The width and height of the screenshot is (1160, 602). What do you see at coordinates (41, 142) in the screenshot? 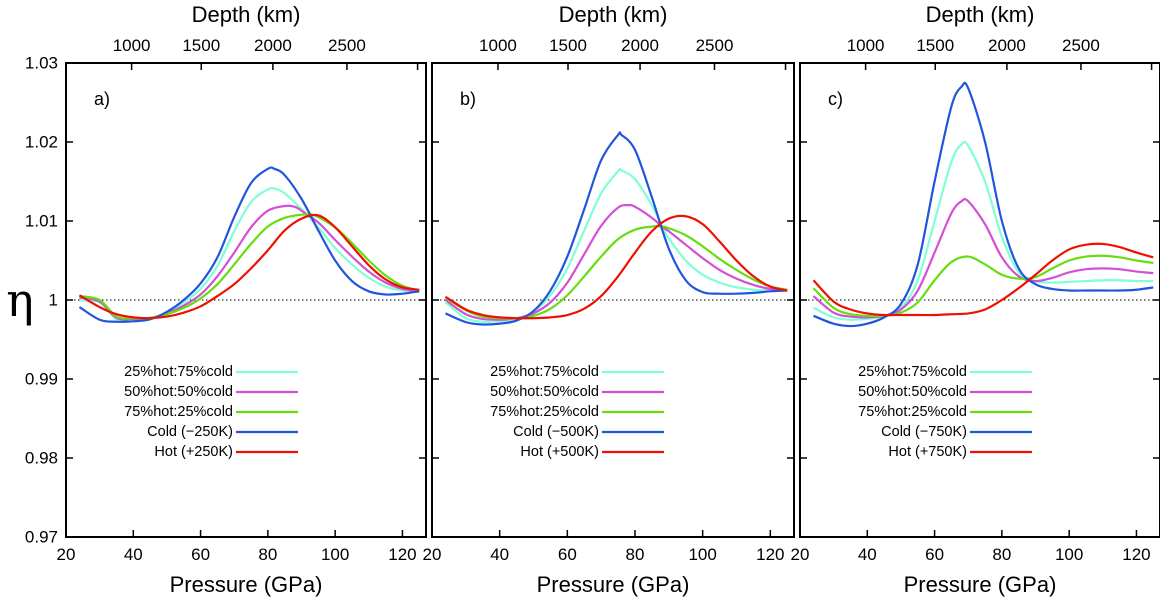
I see `y-tick-label: 1.02` at bounding box center [41, 142].